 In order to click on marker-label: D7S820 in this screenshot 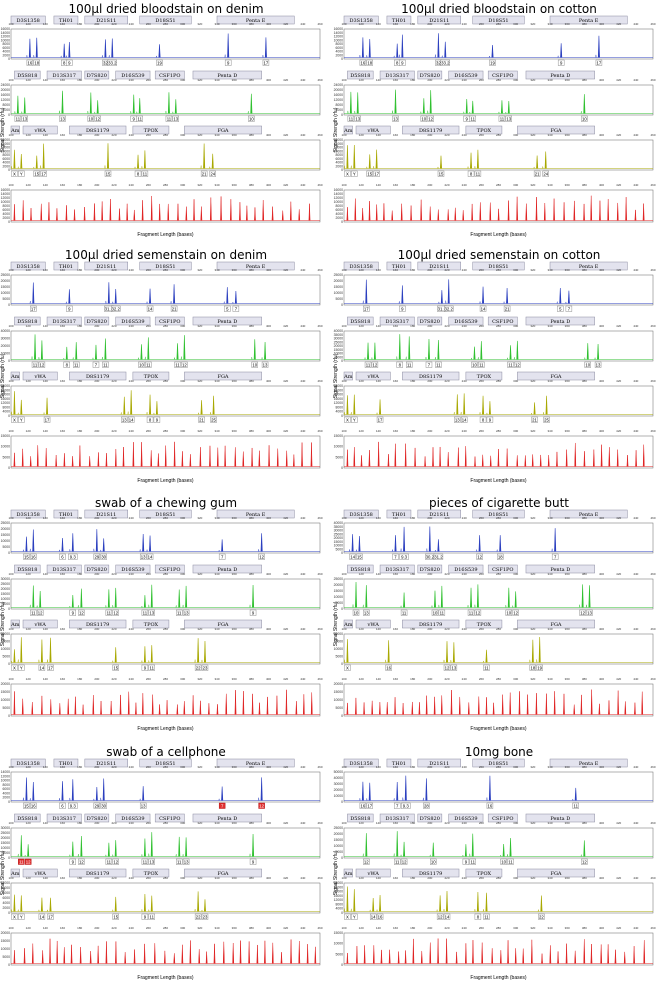, I will do `click(430, 322)`.